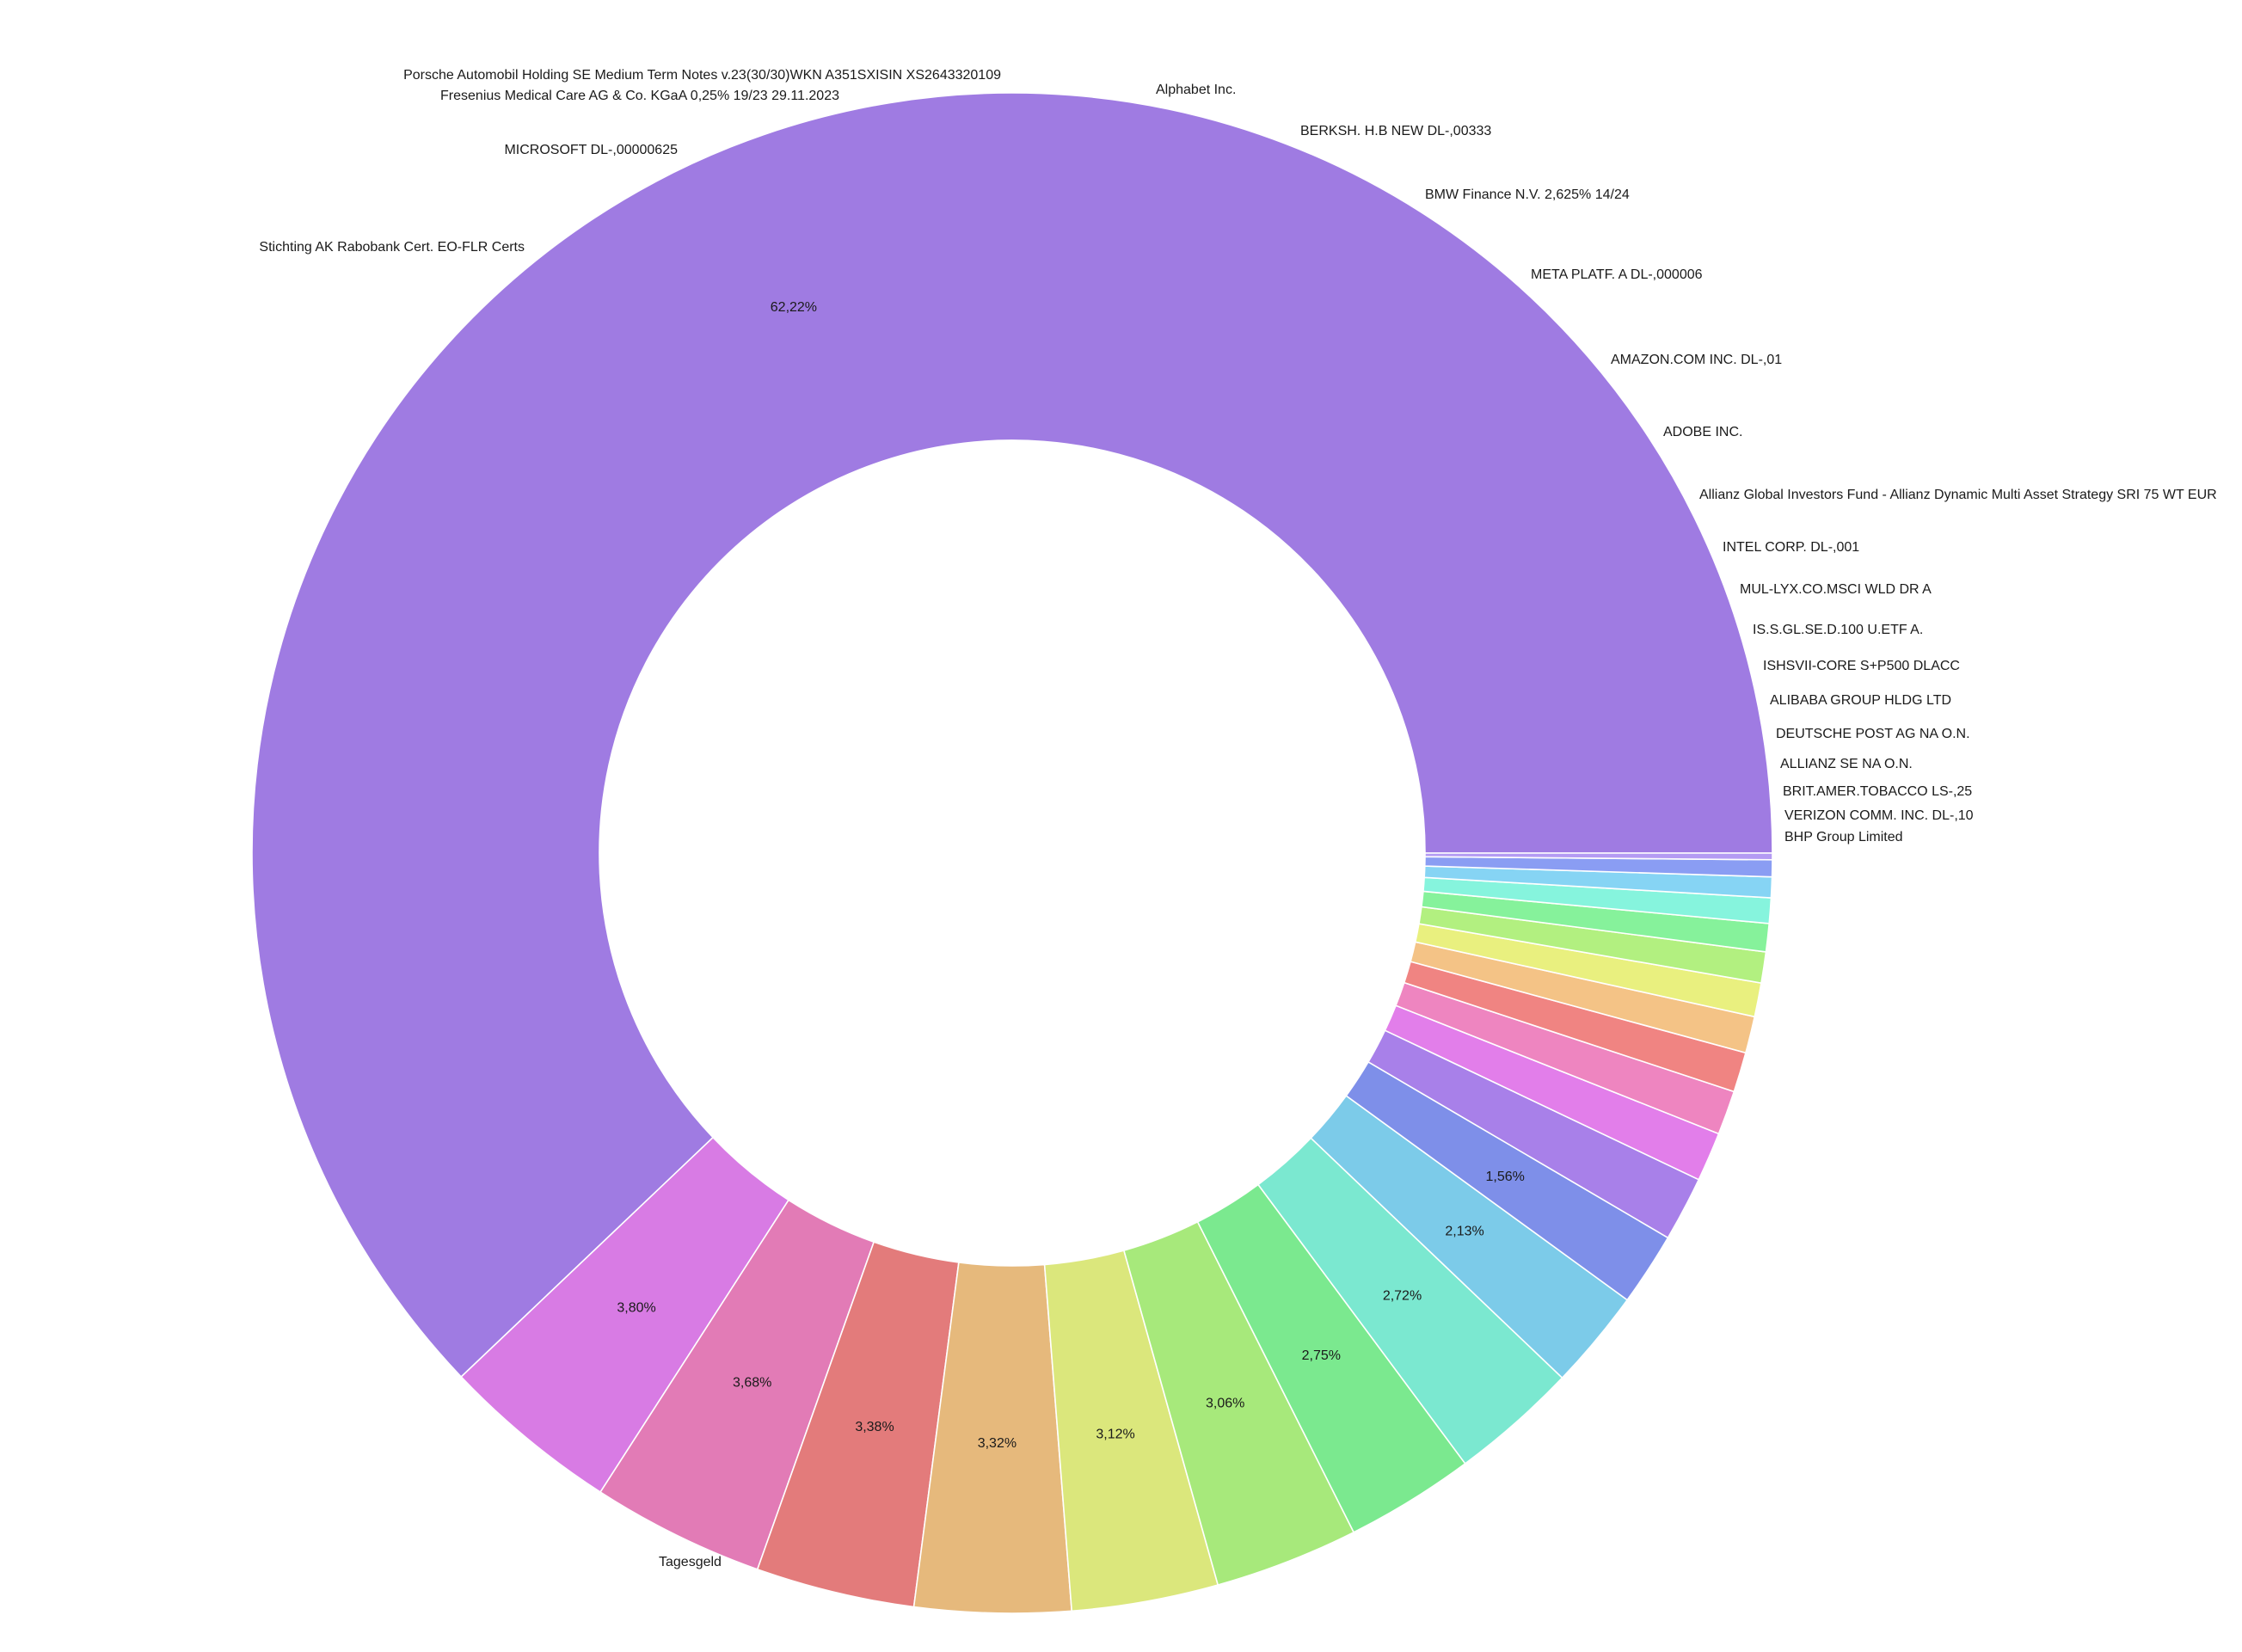 This screenshot has height=1652, width=2242. I want to click on value-label-microsoft-dl-00000625: 3,68%, so click(752, 1383).